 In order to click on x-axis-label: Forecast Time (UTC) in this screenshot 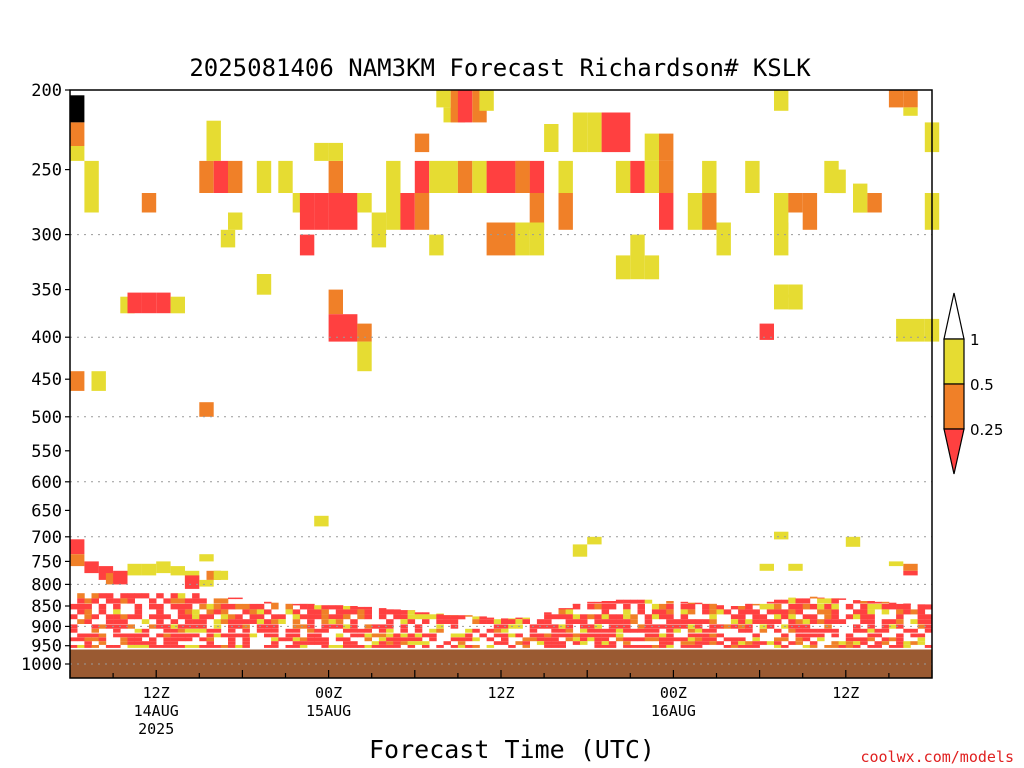, I will do `click(512, 749)`.